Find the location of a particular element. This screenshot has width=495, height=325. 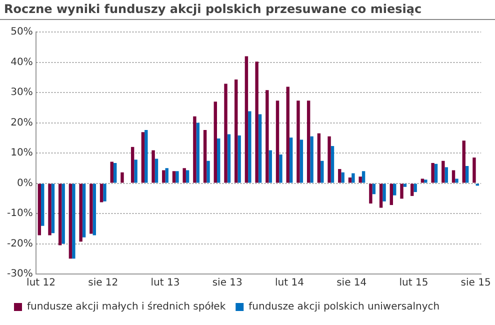

y-tick-label: -20% is located at coordinates (19, 244).